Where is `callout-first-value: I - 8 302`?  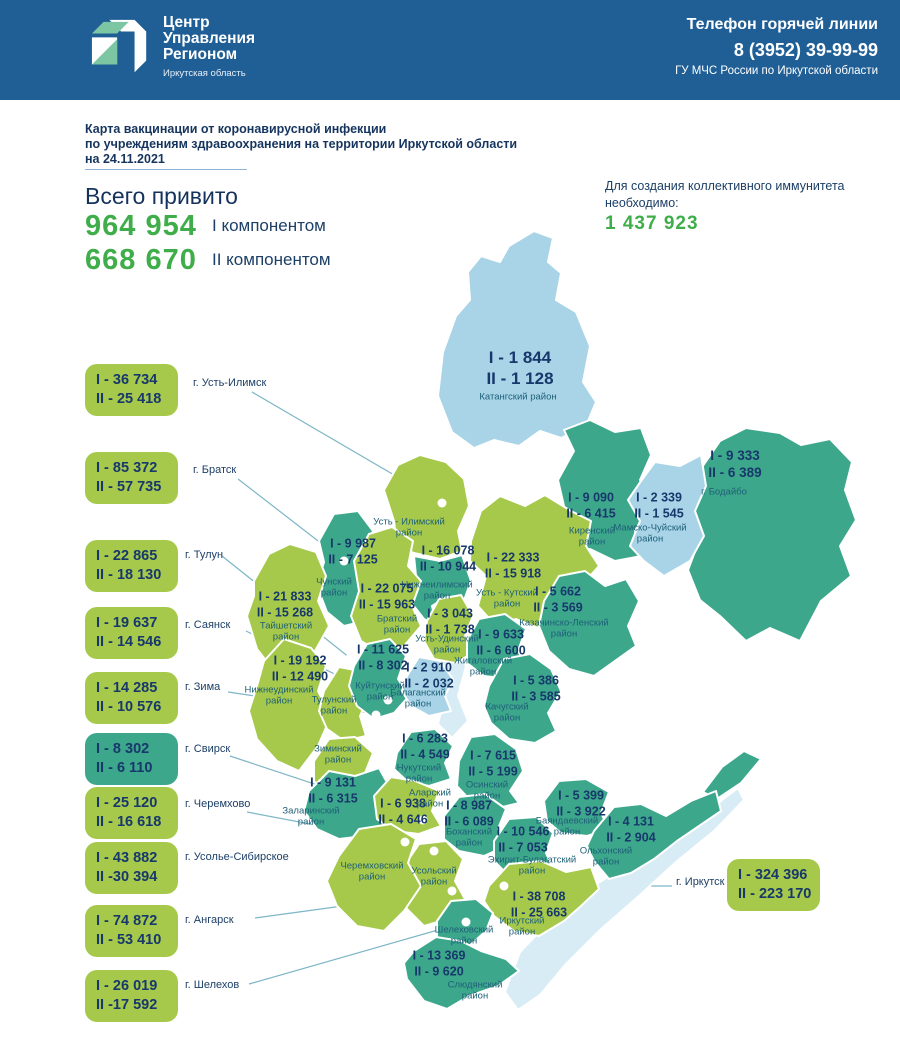
callout-first-value: I - 8 302 is located at coordinates (123, 748).